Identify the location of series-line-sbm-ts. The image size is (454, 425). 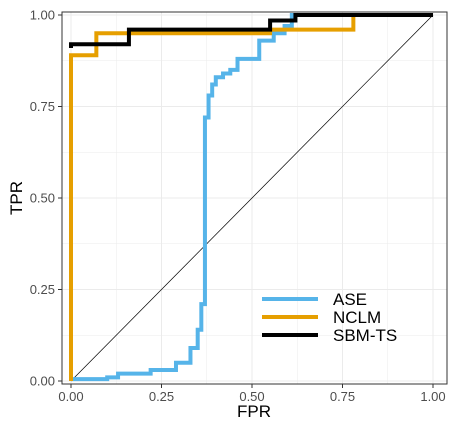
(251, 30).